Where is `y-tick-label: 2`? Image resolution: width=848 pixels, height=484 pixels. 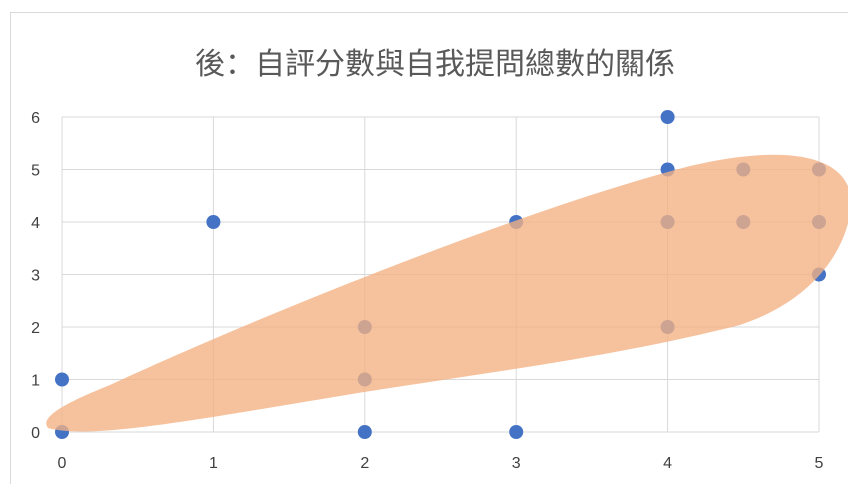 y-tick-label: 2 is located at coordinates (35, 328).